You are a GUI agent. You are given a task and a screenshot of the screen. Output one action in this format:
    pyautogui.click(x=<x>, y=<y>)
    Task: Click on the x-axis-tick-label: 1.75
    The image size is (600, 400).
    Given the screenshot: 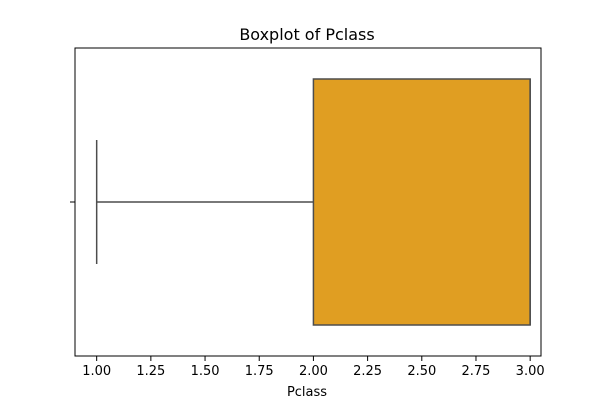 What is the action you would take?
    pyautogui.click(x=259, y=371)
    